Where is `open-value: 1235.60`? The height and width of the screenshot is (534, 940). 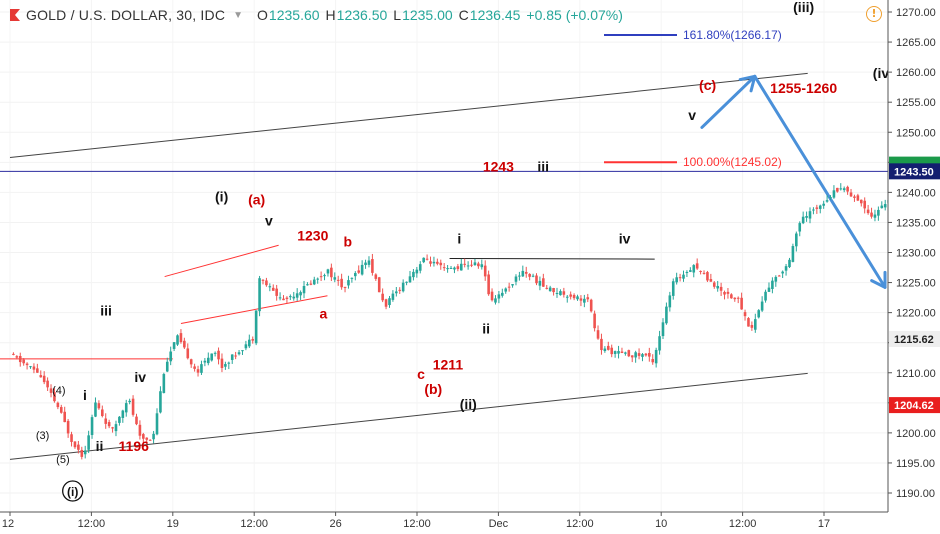
open-value: 1235.60 is located at coordinates (294, 15).